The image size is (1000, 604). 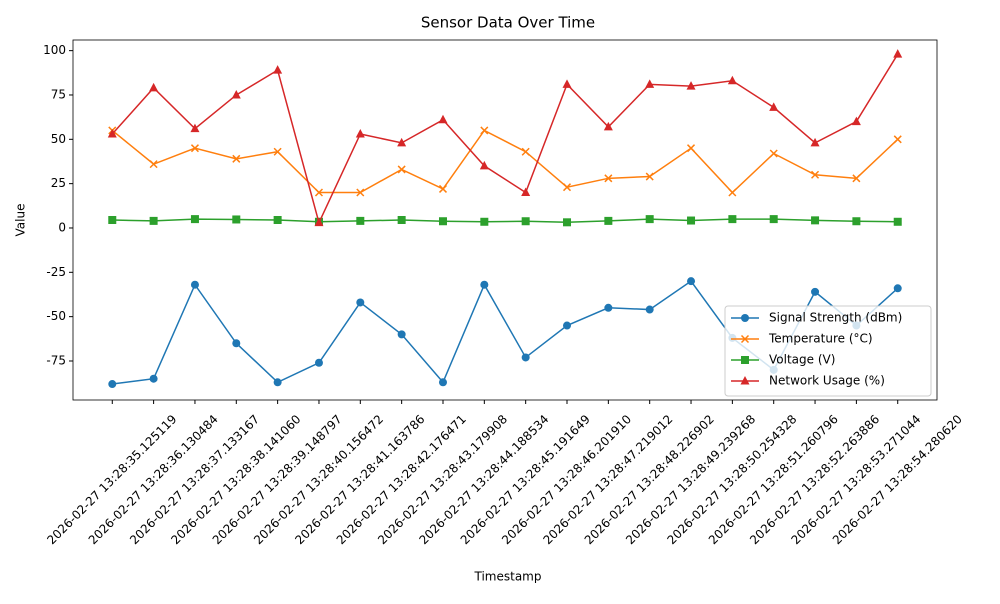 What do you see at coordinates (835, 318) in the screenshot?
I see `legend-label: Signal Strength (dBm)` at bounding box center [835, 318].